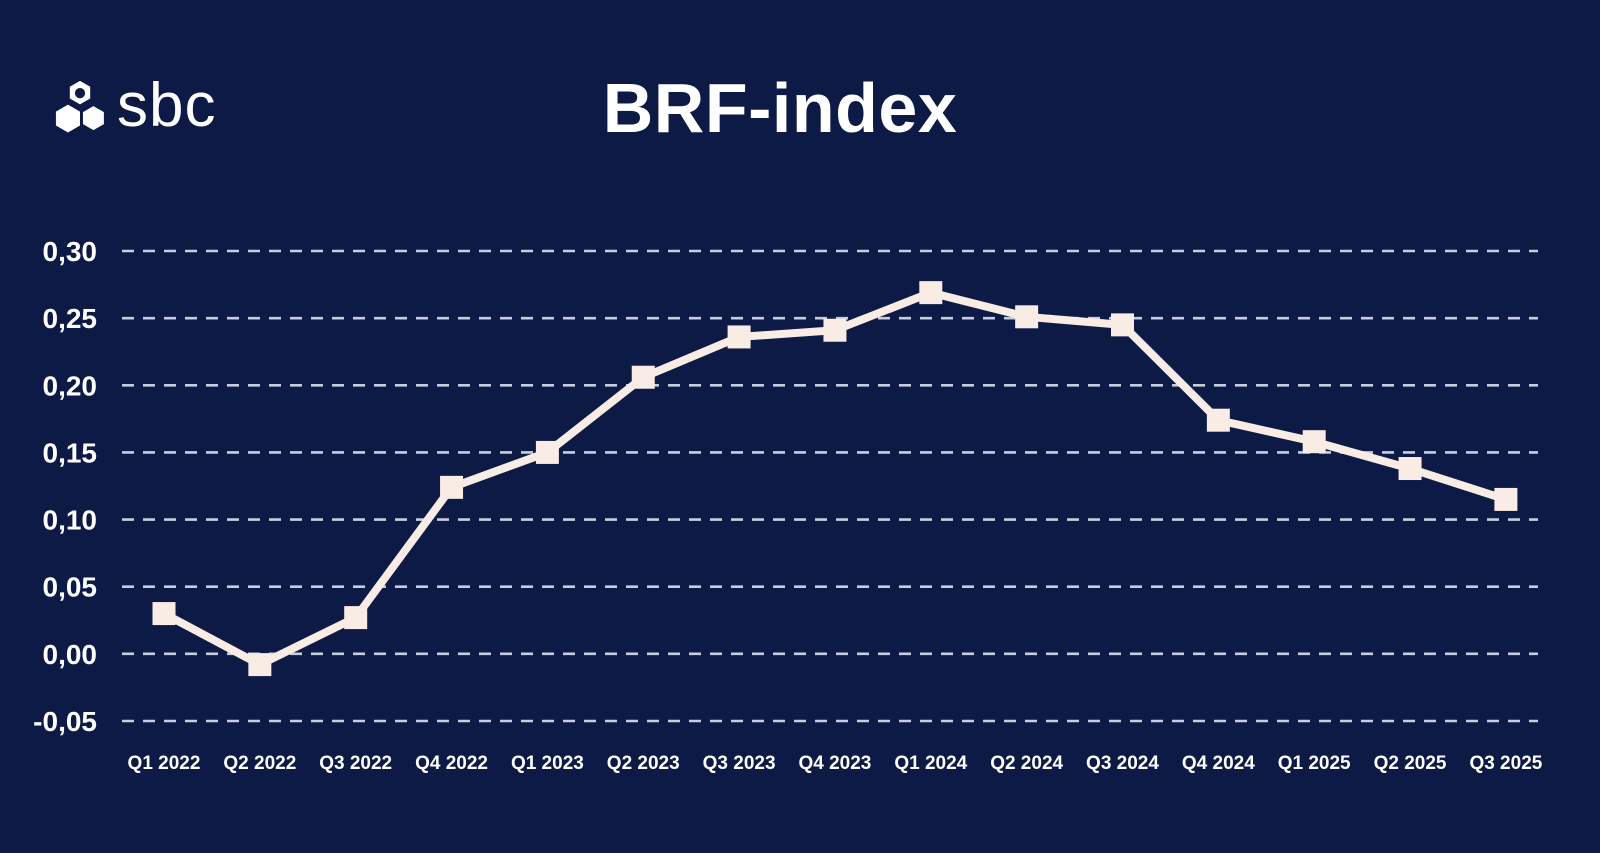 Image resolution: width=1600 pixels, height=853 pixels. Describe the element at coordinates (65, 721) in the screenshot. I see `y-axis-tick-label: -0,05` at that location.